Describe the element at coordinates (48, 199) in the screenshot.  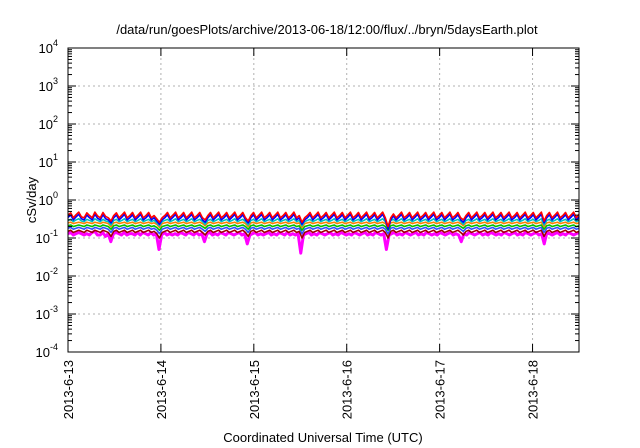
I see `y-tick-label: 10⁰` at that location.